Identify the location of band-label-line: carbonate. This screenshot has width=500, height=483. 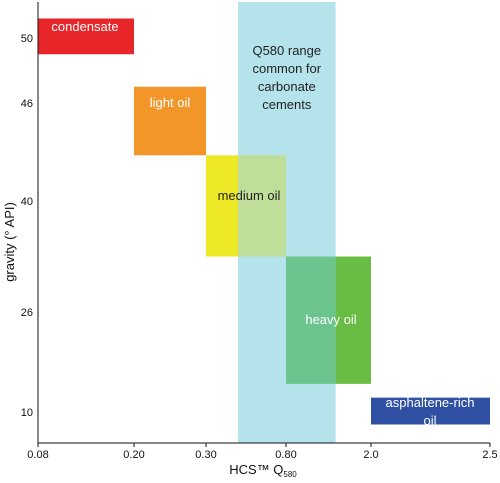
(287, 86).